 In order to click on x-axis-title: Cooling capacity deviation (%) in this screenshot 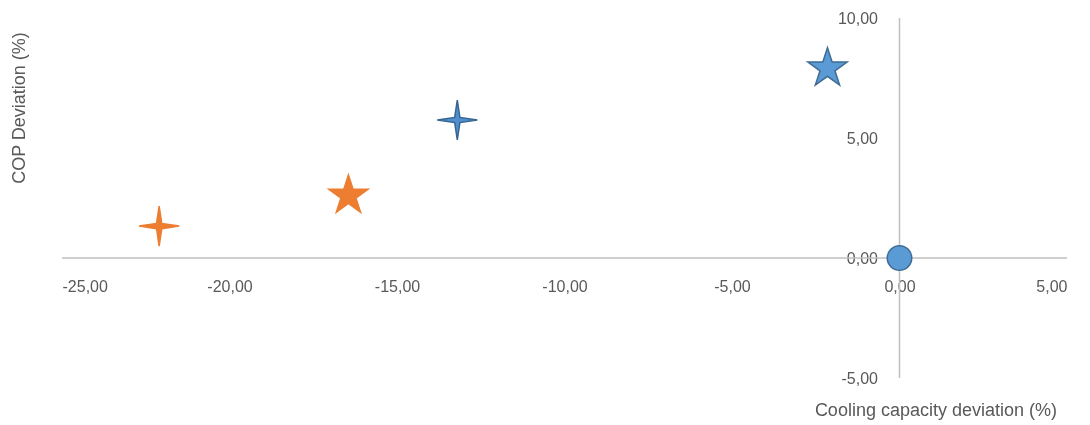, I will do `click(935, 410)`.